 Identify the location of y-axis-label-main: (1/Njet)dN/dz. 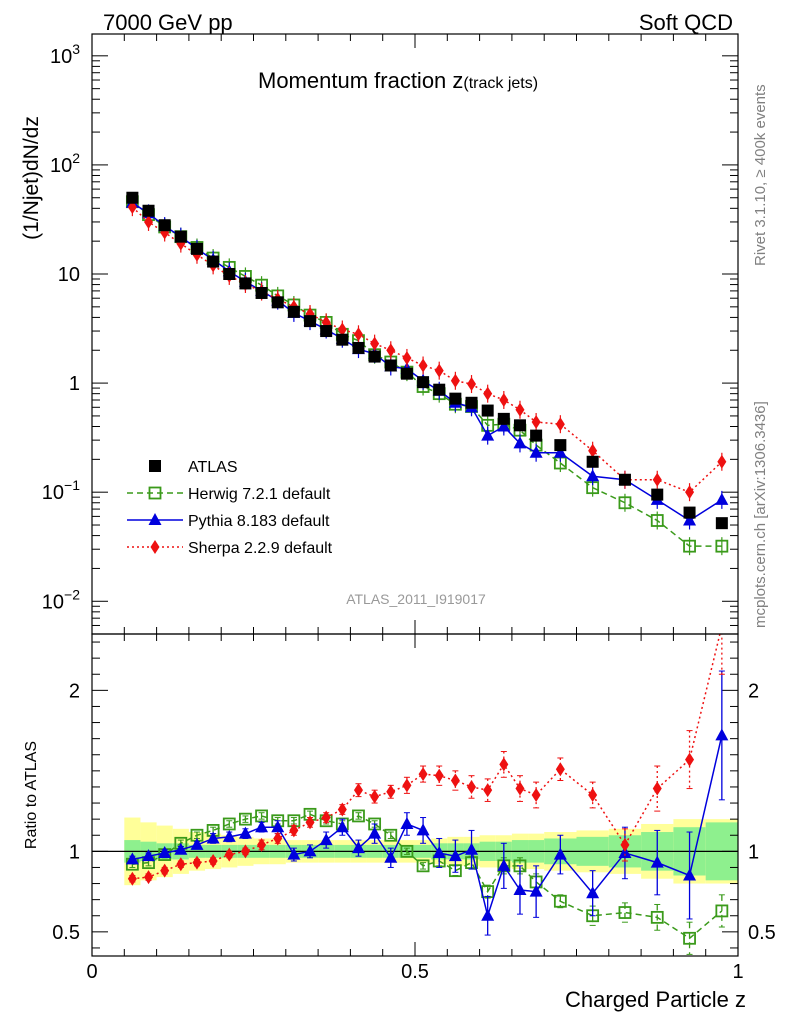
(31, 178).